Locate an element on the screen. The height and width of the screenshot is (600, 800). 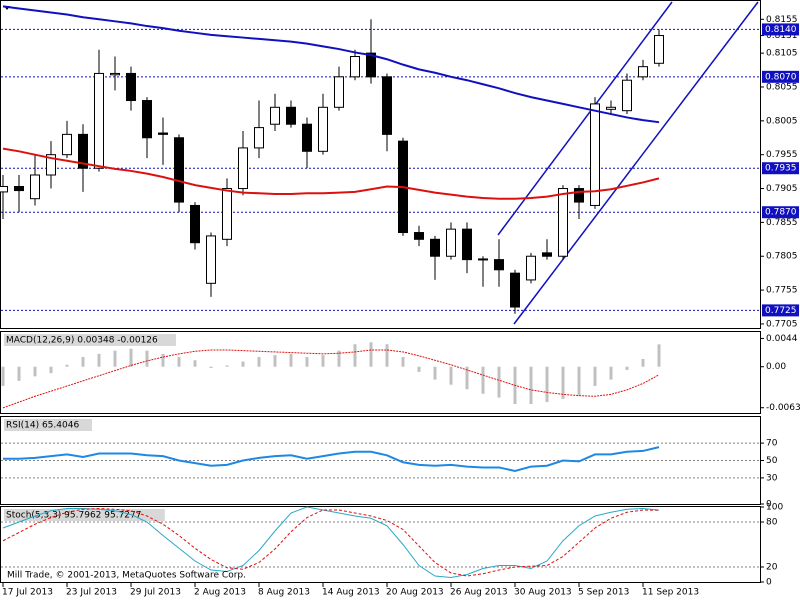
level-label: 0.7935 is located at coordinates (781, 169).